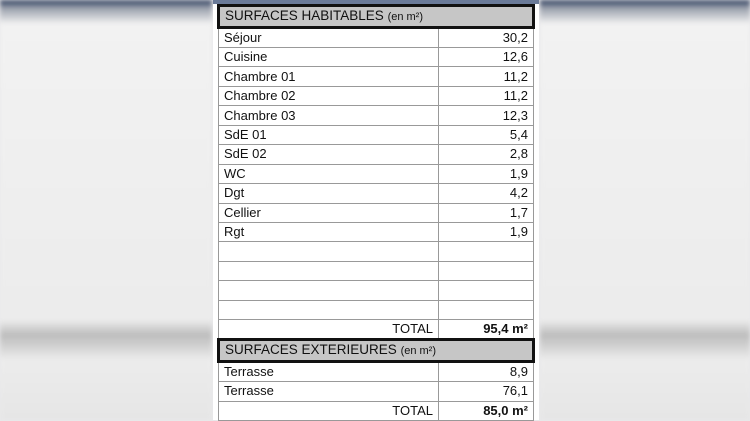 The height and width of the screenshot is (421, 750). Describe the element at coordinates (486, 212) in the screenshot. I see `room-area: 1,7` at that location.